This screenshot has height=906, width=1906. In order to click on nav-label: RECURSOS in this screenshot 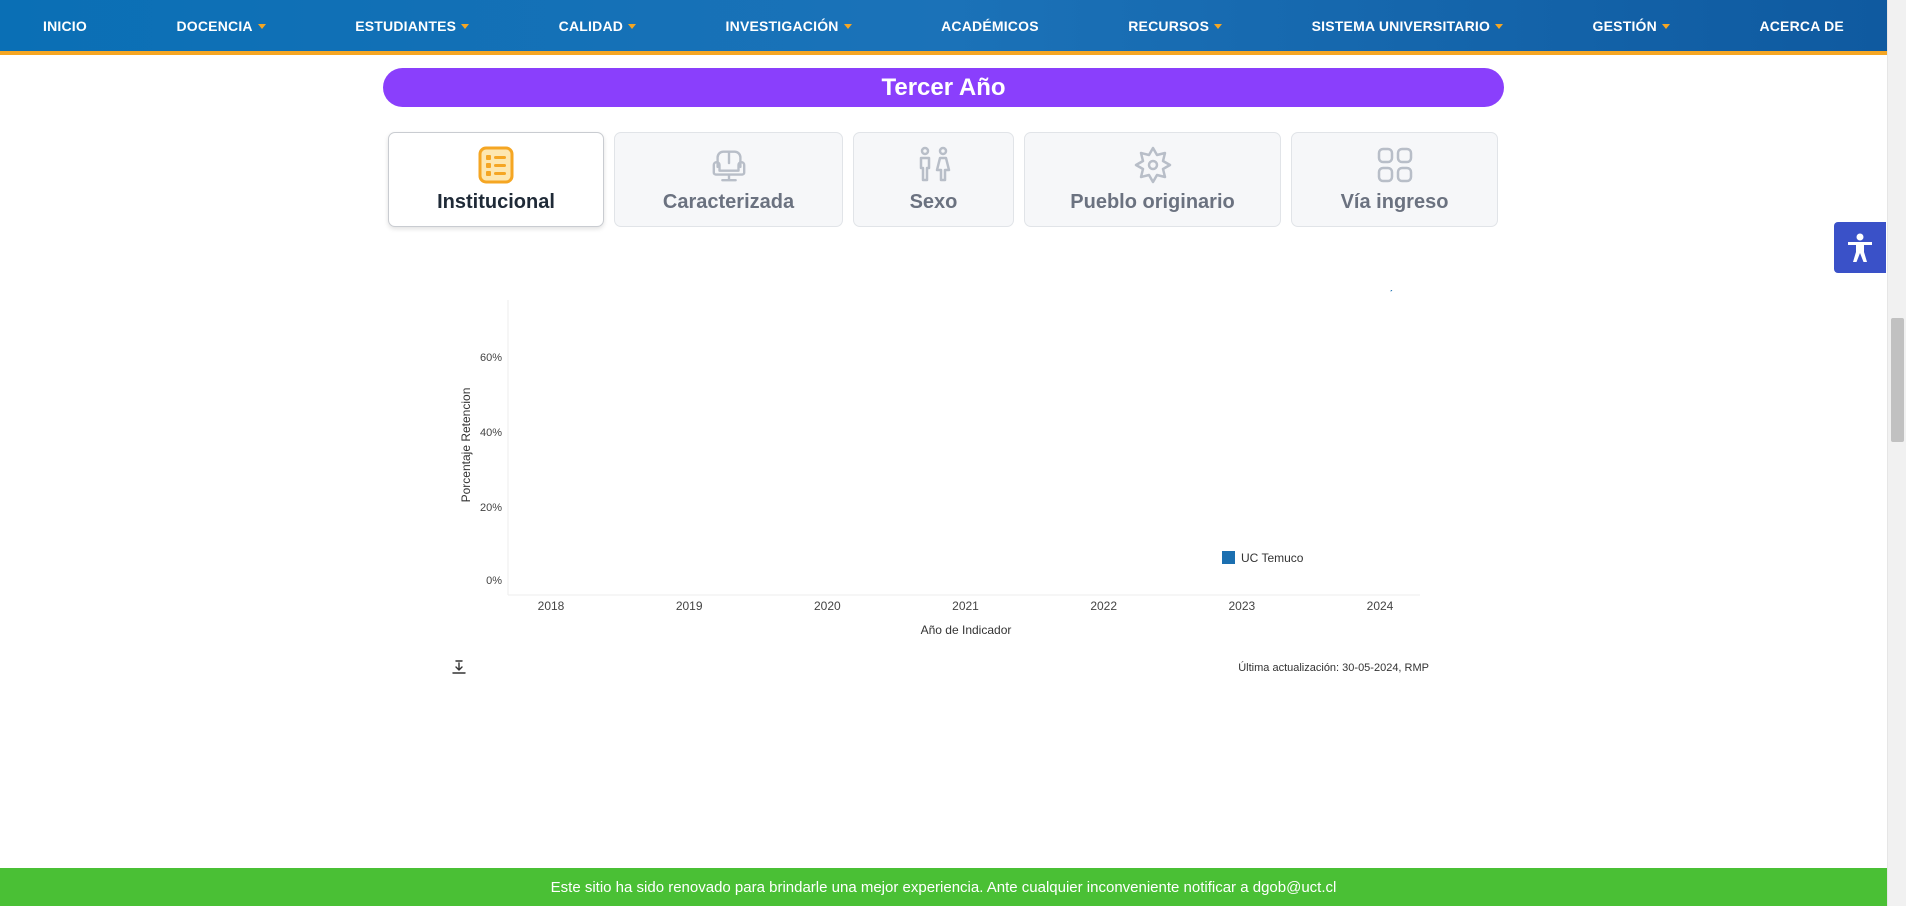, I will do `click(1169, 25)`.